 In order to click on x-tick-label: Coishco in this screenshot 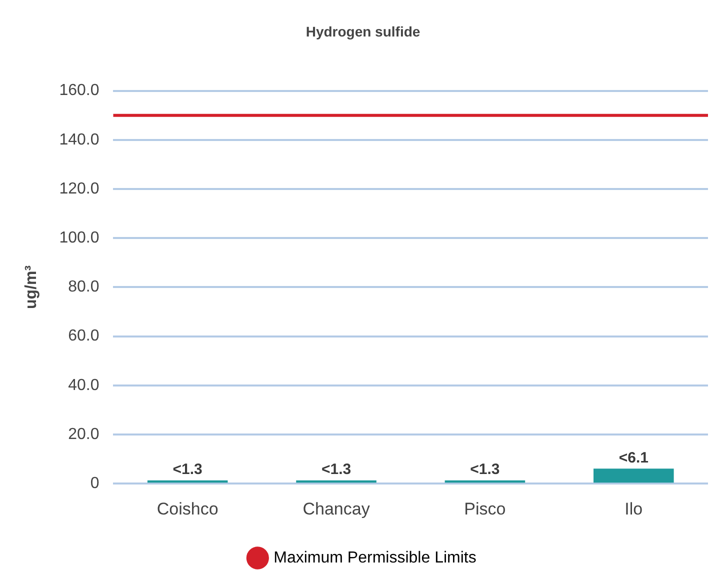, I will do `click(187, 508)`.